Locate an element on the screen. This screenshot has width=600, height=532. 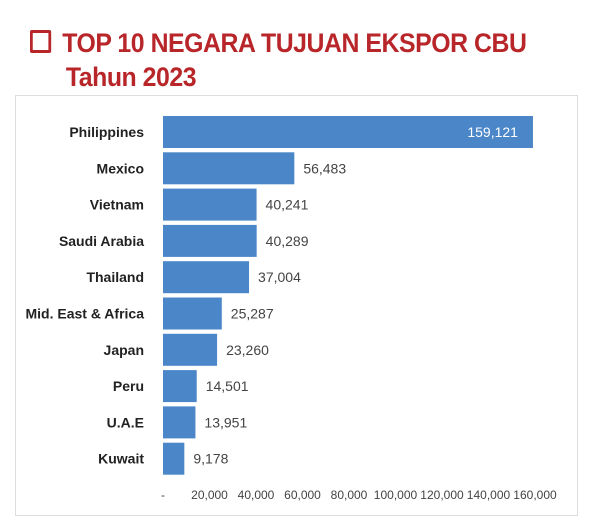
value-label: 9,178 is located at coordinates (210, 459).